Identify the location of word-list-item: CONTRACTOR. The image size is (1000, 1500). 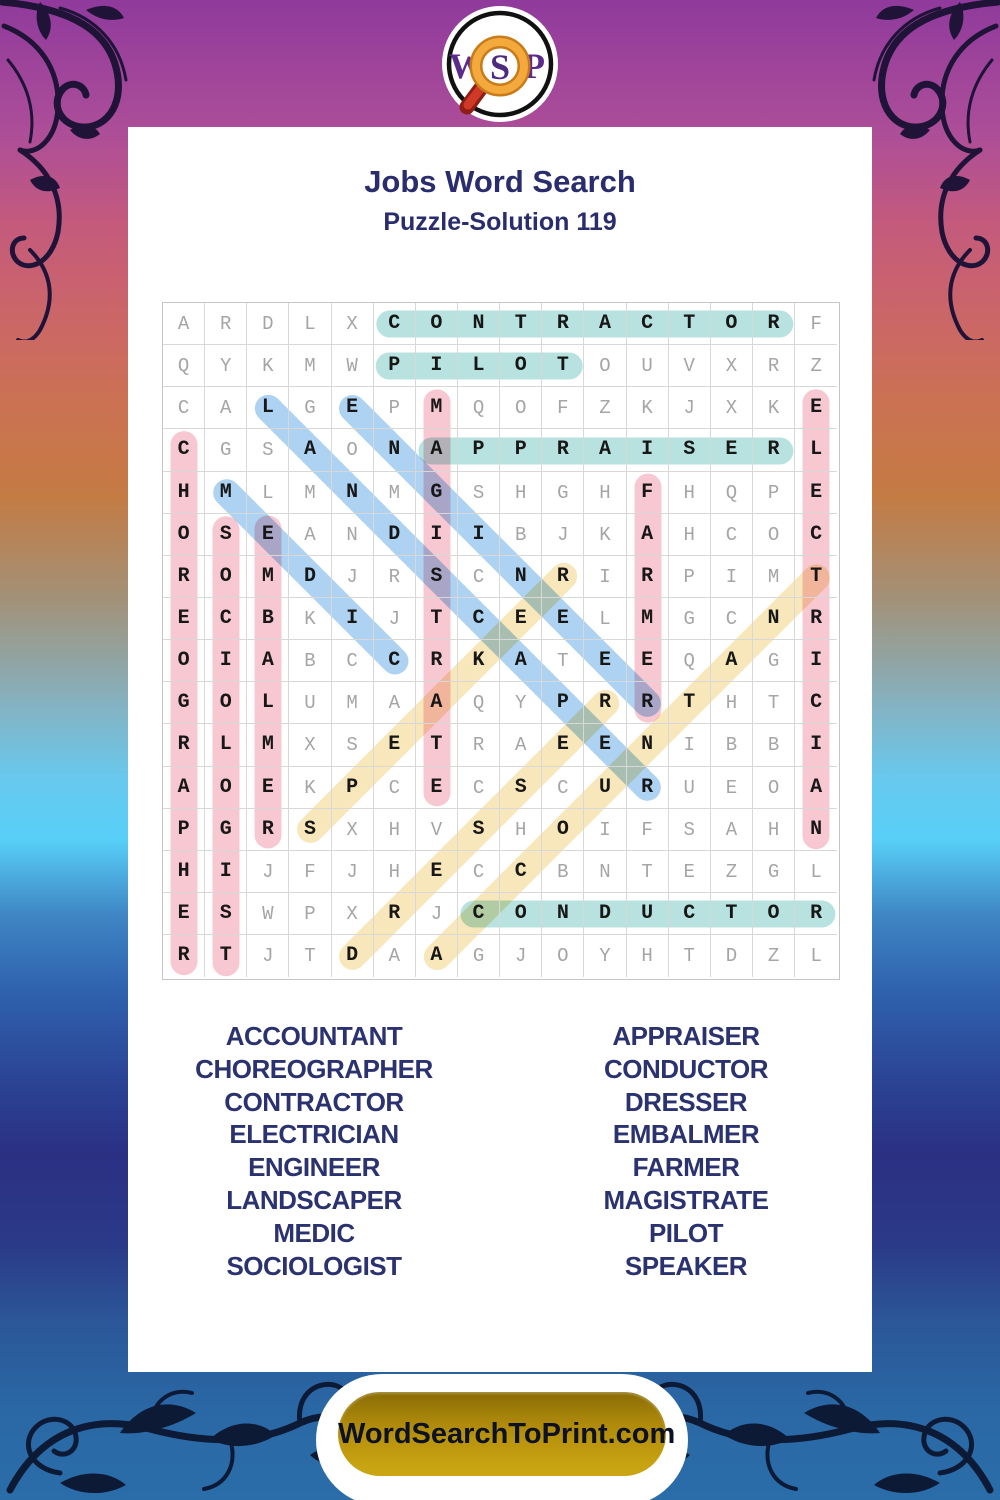
(314, 1101).